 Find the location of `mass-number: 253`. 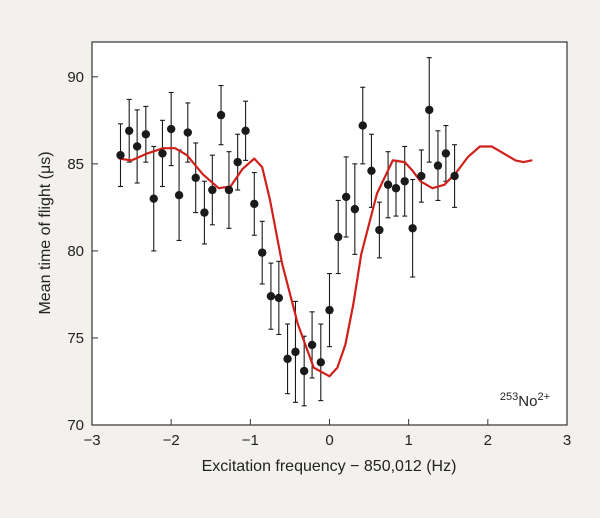

mass-number: 253 is located at coordinates (509, 397).